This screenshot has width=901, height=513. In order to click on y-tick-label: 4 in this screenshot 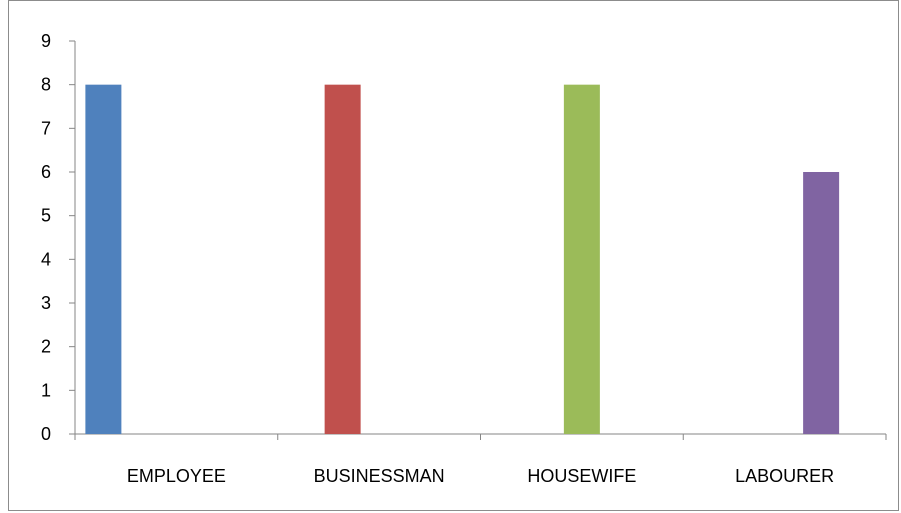, I will do `click(46, 259)`.